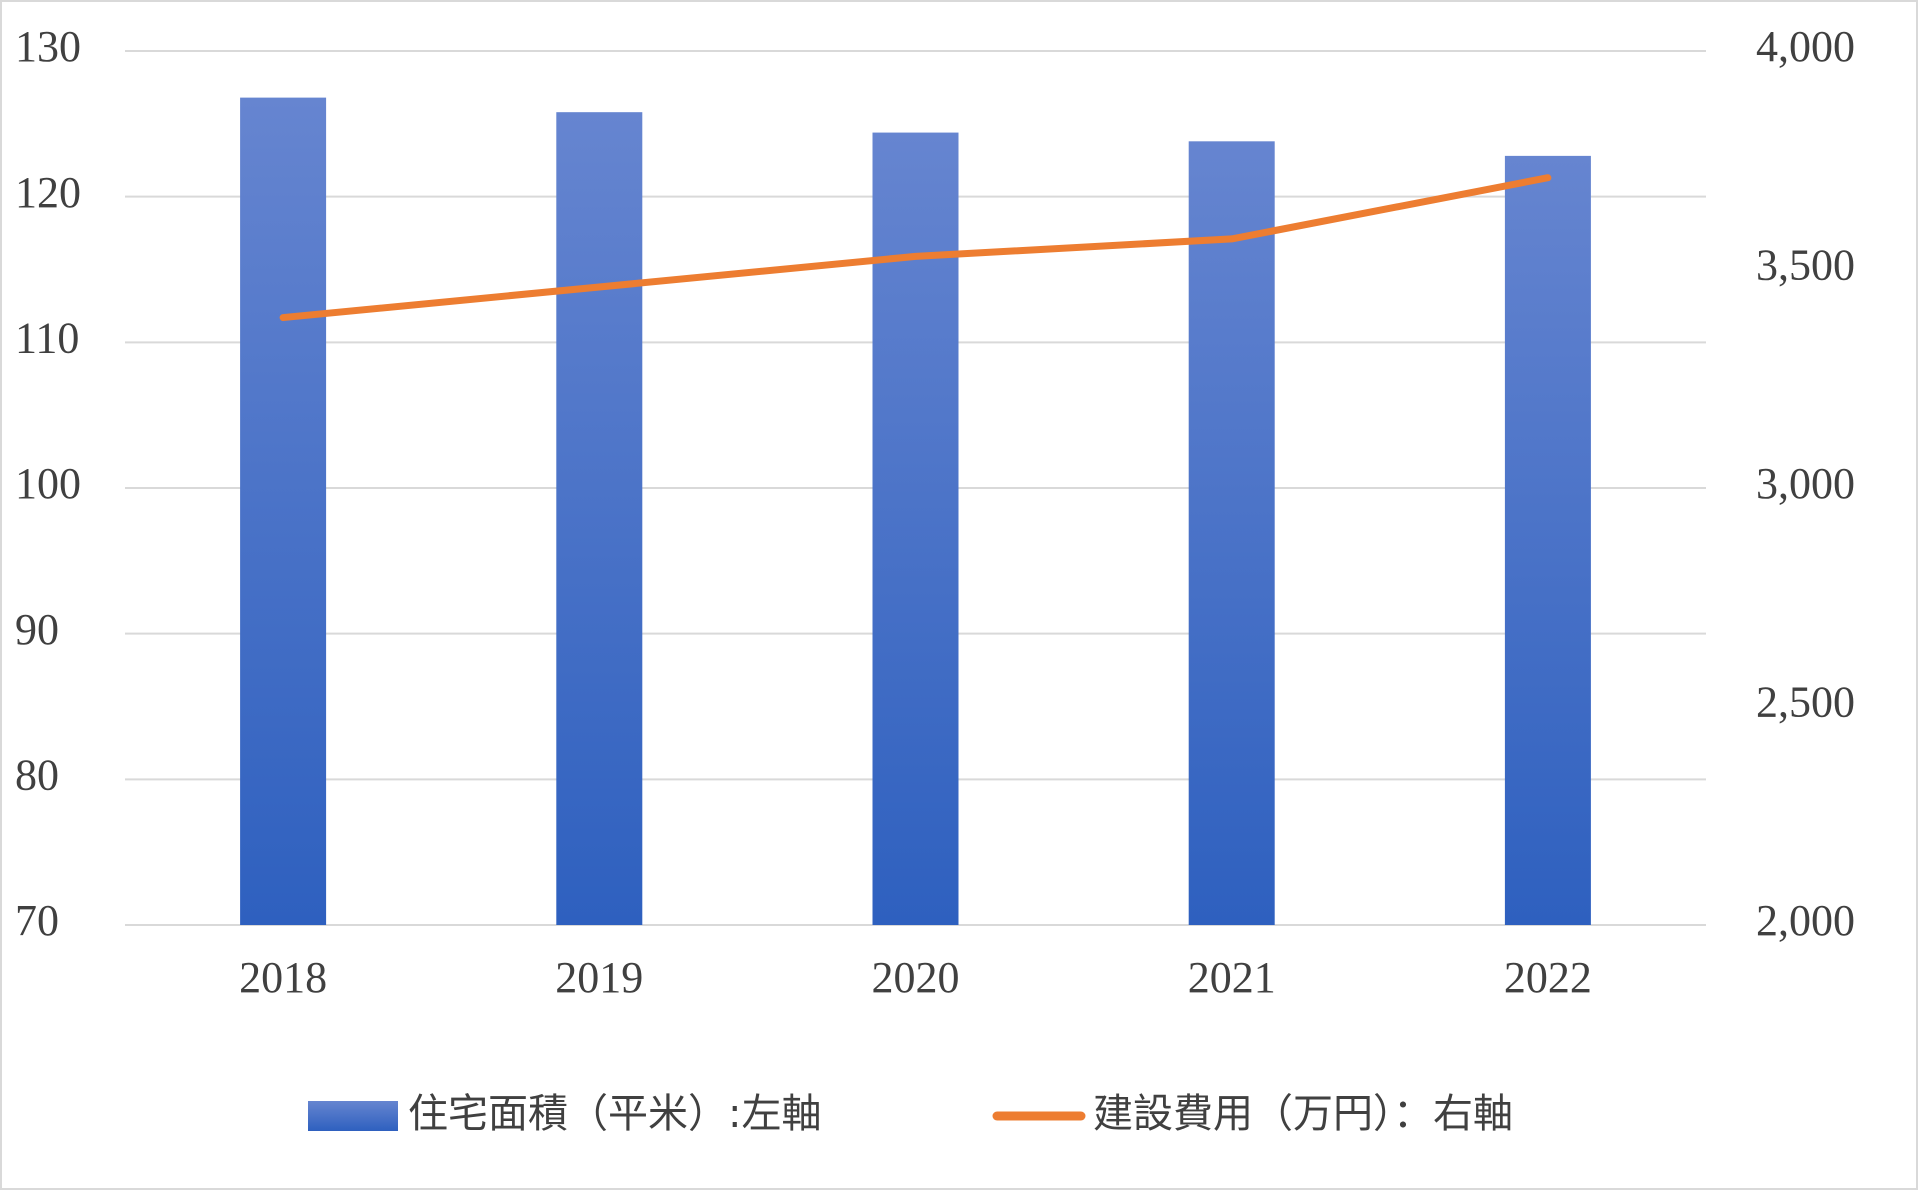 This screenshot has width=1918, height=1190. I want to click on y-tick-label: 100, so click(48, 483).